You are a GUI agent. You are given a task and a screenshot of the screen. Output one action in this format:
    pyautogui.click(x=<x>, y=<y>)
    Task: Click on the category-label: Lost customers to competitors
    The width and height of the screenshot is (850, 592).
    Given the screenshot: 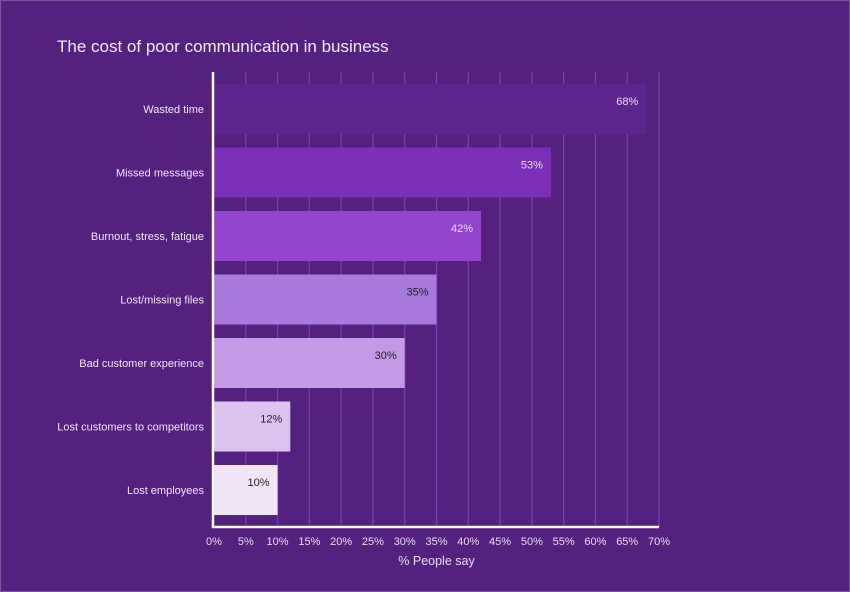 What is the action you would take?
    pyautogui.click(x=130, y=428)
    